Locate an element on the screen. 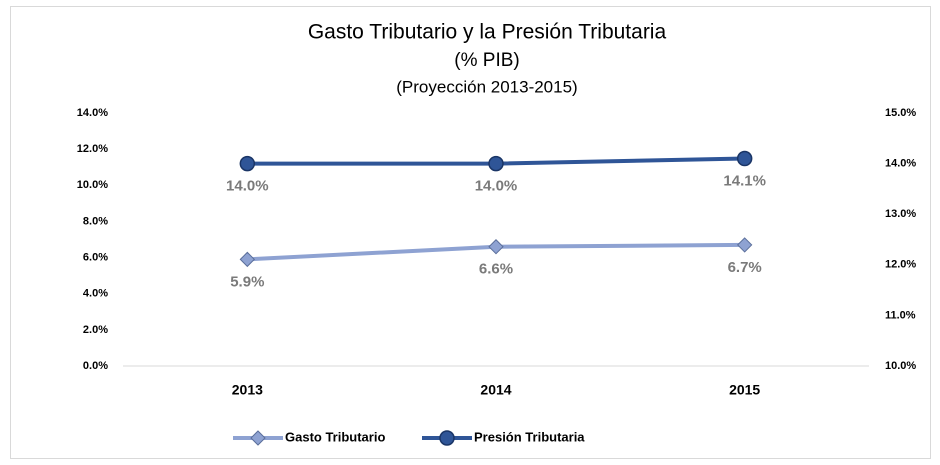 Image resolution: width=940 pixels, height=465 pixels. y-tick-label: 12.0% is located at coordinates (92, 149).